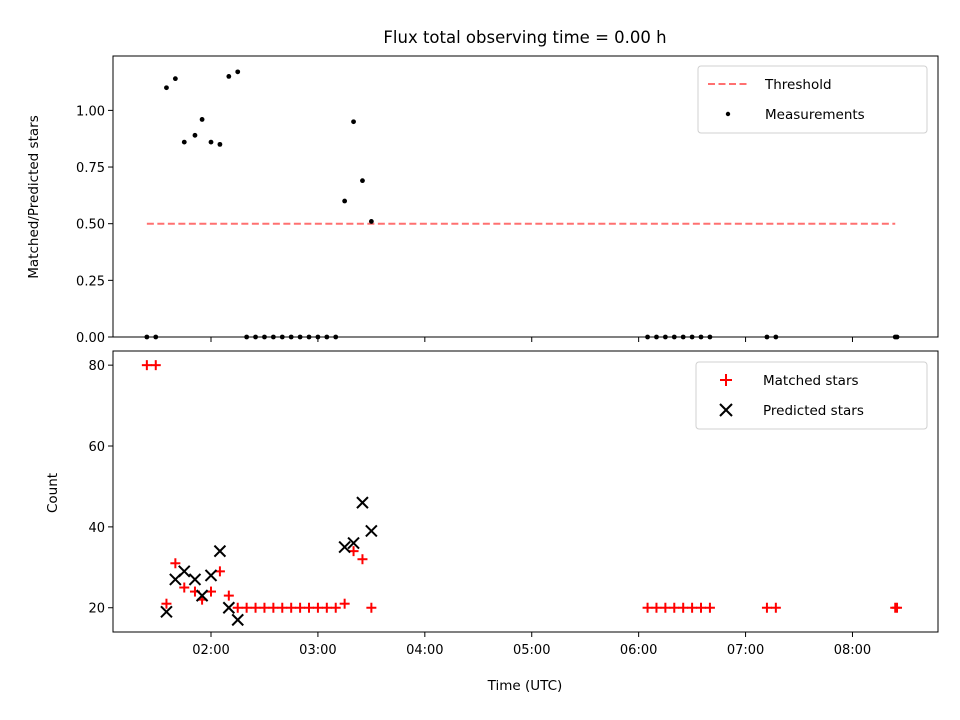 Image resolution: width=960 pixels, height=720 pixels. I want to click on top-y-axis-label: Matched/Predicted stars, so click(34, 196).